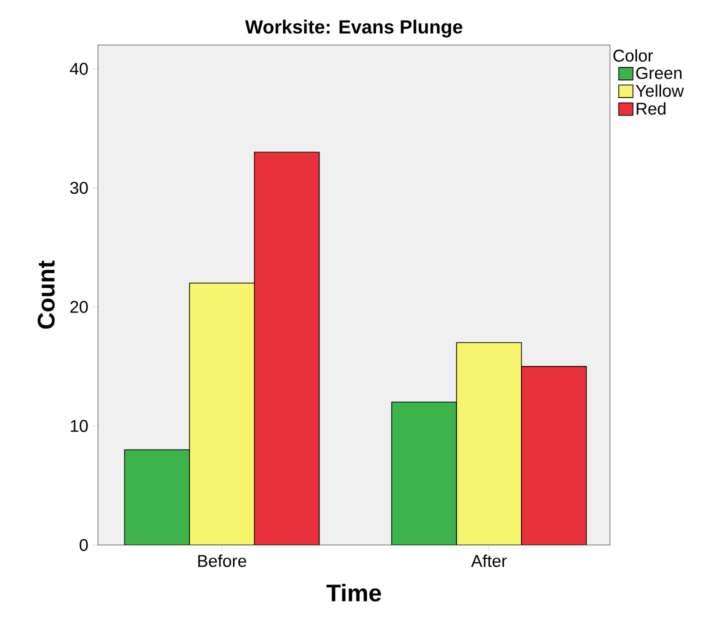  I want to click on x-tick-label: Before, so click(222, 561).